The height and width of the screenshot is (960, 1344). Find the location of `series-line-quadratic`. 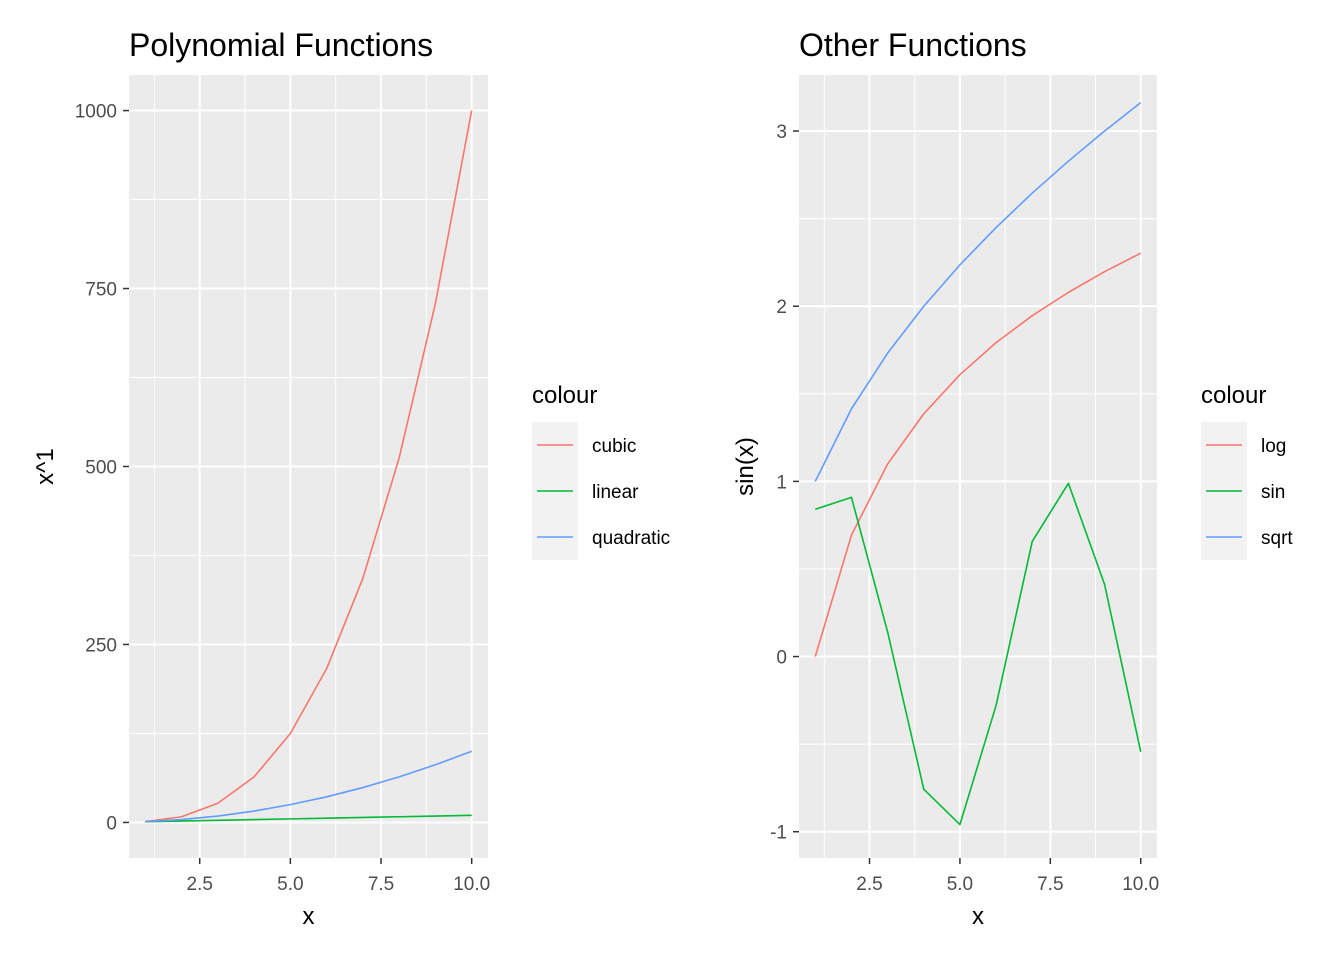

series-line-quadratic is located at coordinates (308, 786).